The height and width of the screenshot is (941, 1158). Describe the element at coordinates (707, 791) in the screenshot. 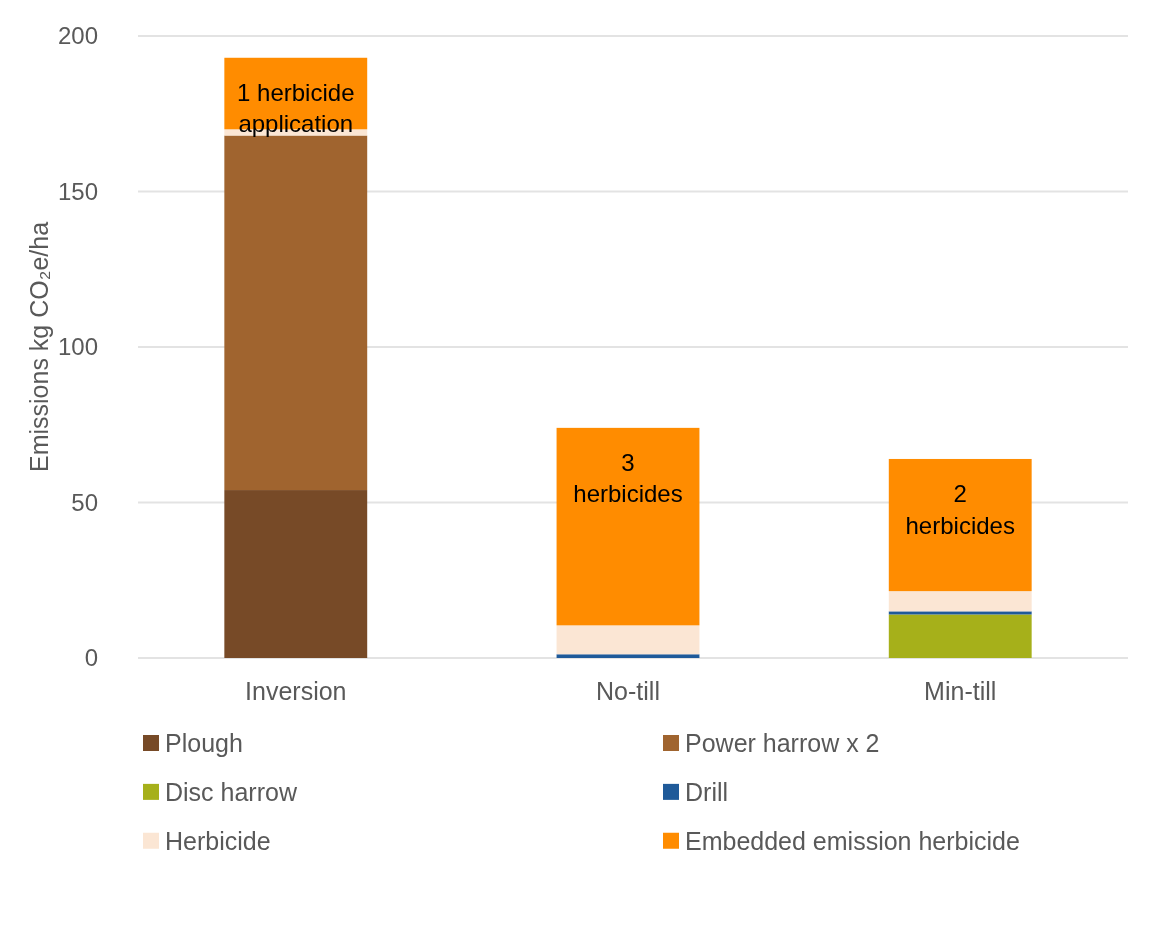

I see `legend-label: Drill` at that location.